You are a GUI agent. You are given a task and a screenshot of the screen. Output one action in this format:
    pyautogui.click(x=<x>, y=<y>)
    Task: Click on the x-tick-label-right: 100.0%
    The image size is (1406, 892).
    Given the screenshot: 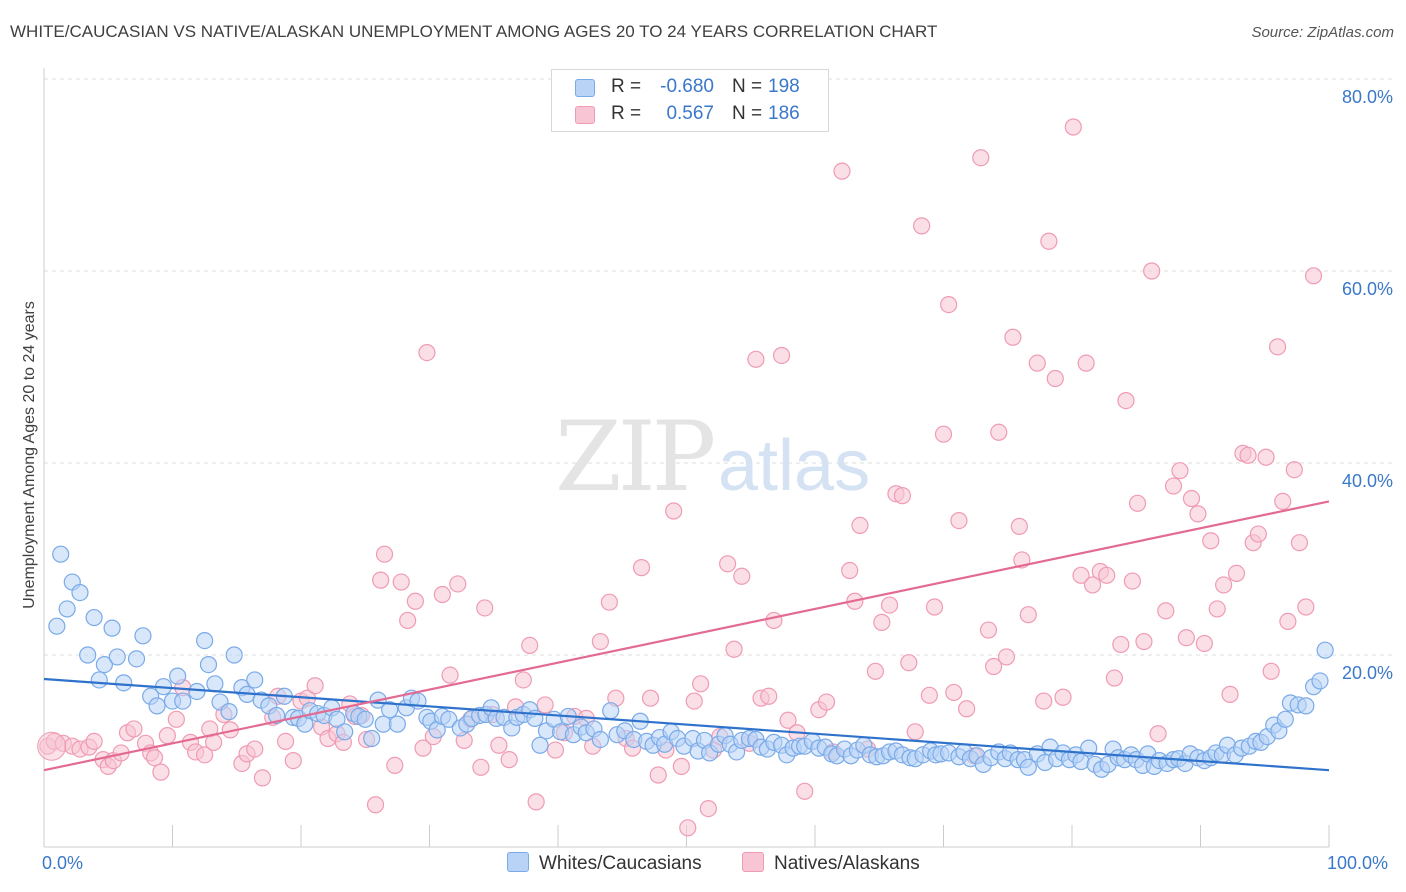 What is the action you would take?
    pyautogui.click(x=1358, y=863)
    